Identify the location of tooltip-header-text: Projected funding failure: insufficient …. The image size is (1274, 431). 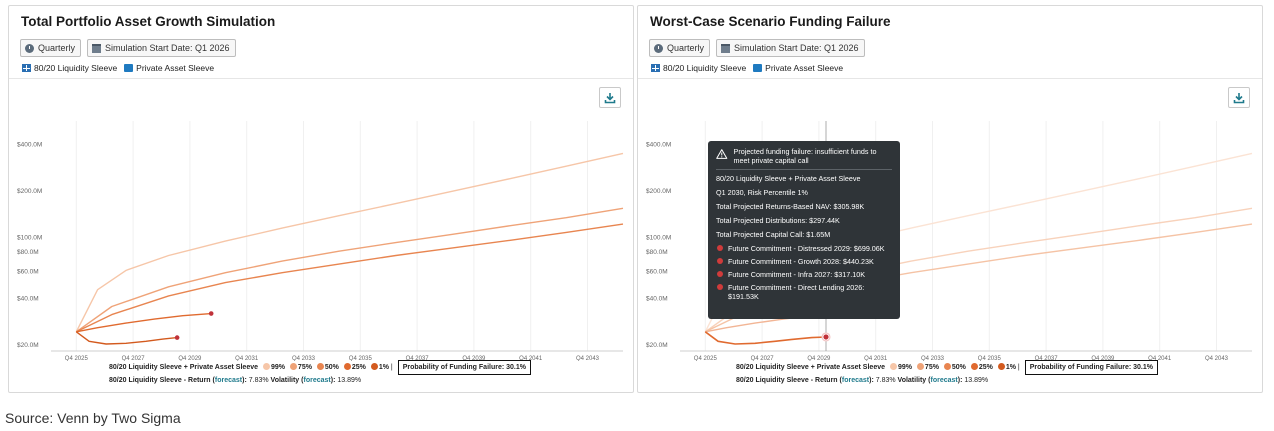
(805, 156).